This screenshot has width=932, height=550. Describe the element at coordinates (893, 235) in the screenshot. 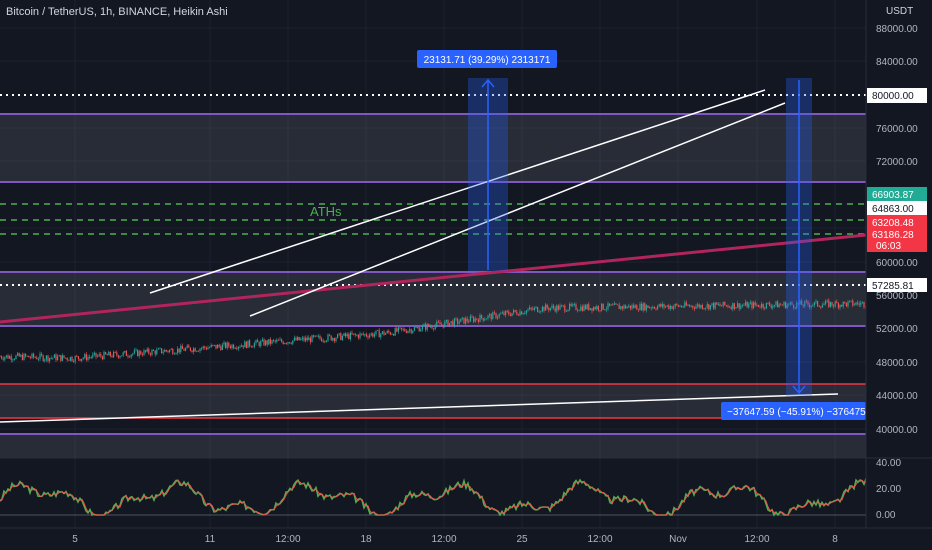

I see `price-label-63186: 63186.28` at that location.